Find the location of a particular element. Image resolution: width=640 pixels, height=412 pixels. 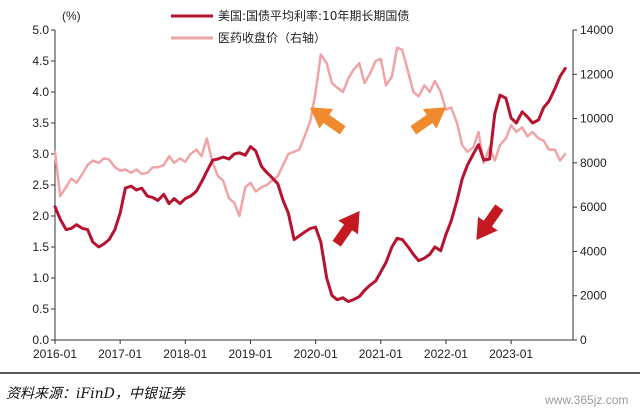

x-tick-label: 2019-01 is located at coordinates (250, 354).